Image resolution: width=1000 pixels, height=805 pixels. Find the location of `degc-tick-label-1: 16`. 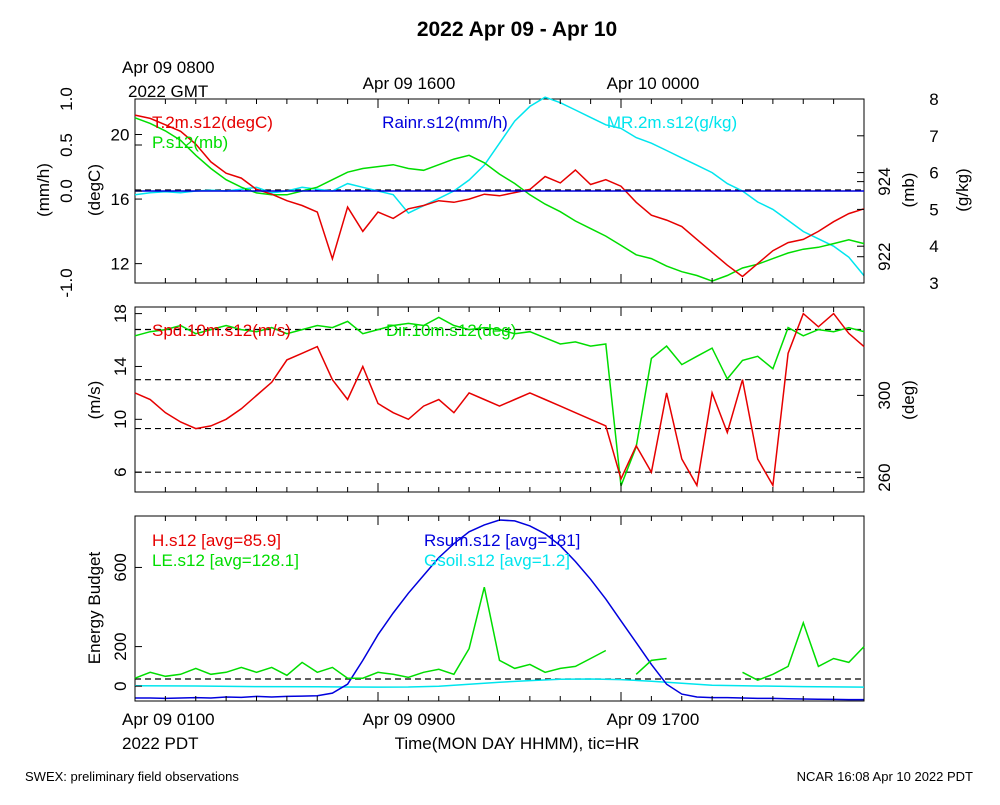

degc-tick-label-1: 16 is located at coordinates (120, 199).